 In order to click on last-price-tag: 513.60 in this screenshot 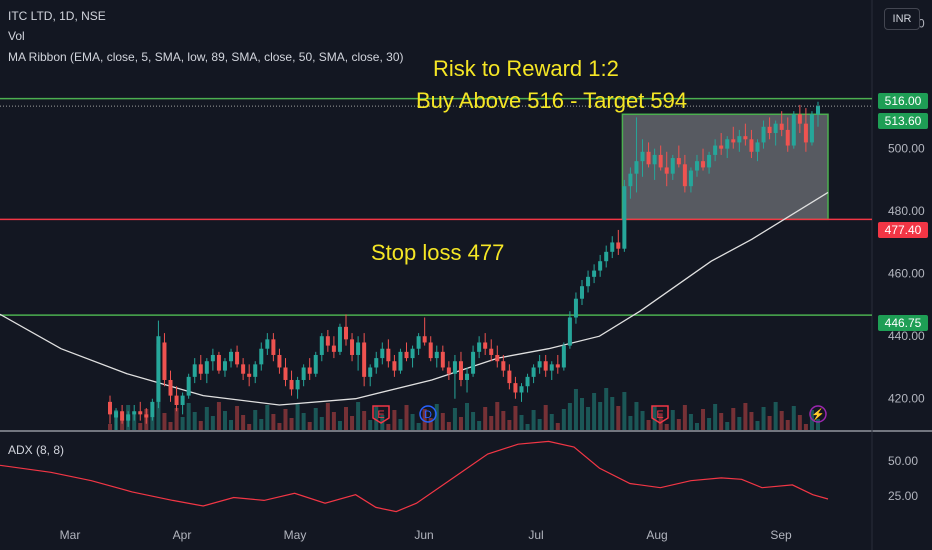, I will do `click(903, 121)`.